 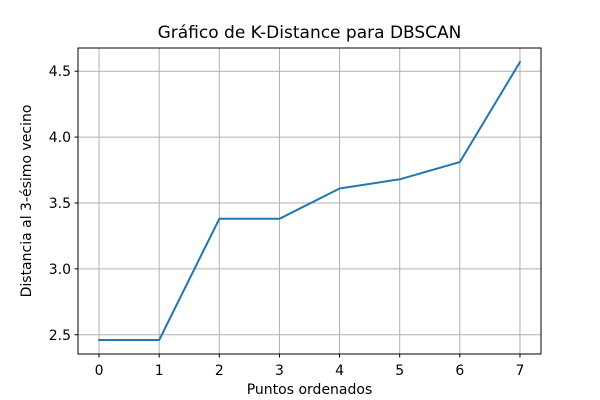 I want to click on y-axis-label: Distancia al 3-ésimo vecino, so click(x=27, y=201).